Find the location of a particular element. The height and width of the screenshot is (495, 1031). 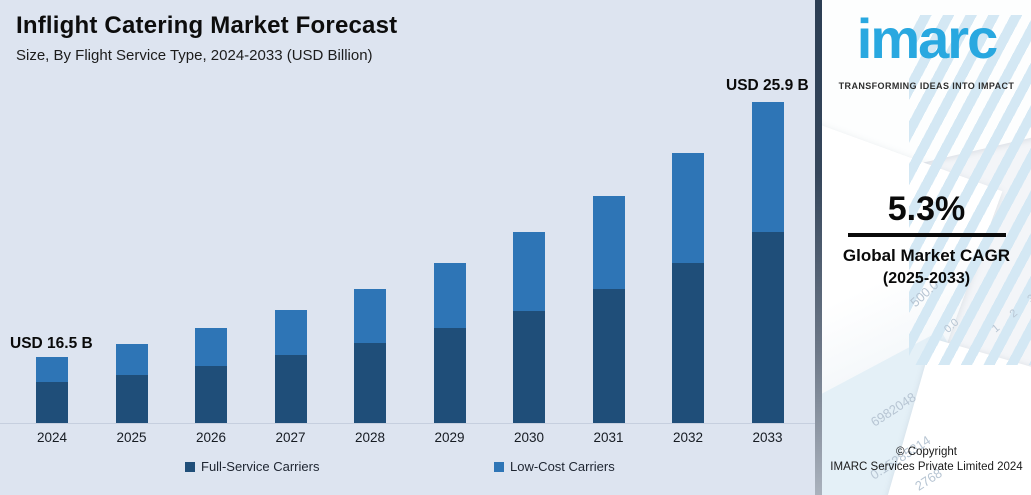

bar-column-2027 is located at coordinates (290, 366).